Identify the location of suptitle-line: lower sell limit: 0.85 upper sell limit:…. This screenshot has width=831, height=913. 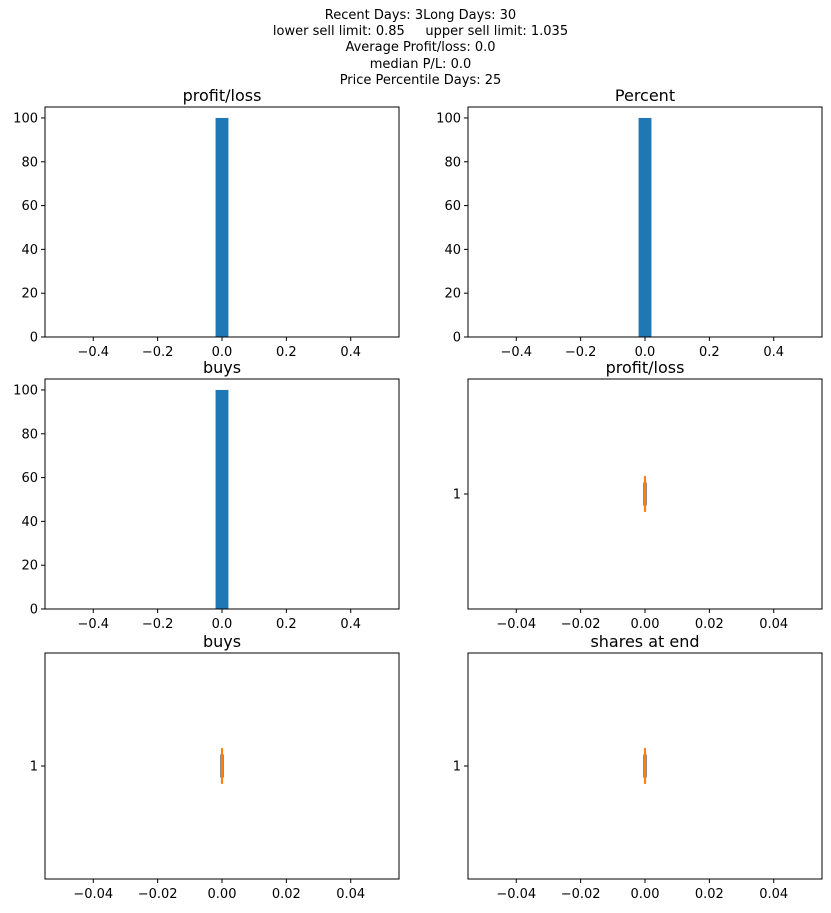
(420, 32).